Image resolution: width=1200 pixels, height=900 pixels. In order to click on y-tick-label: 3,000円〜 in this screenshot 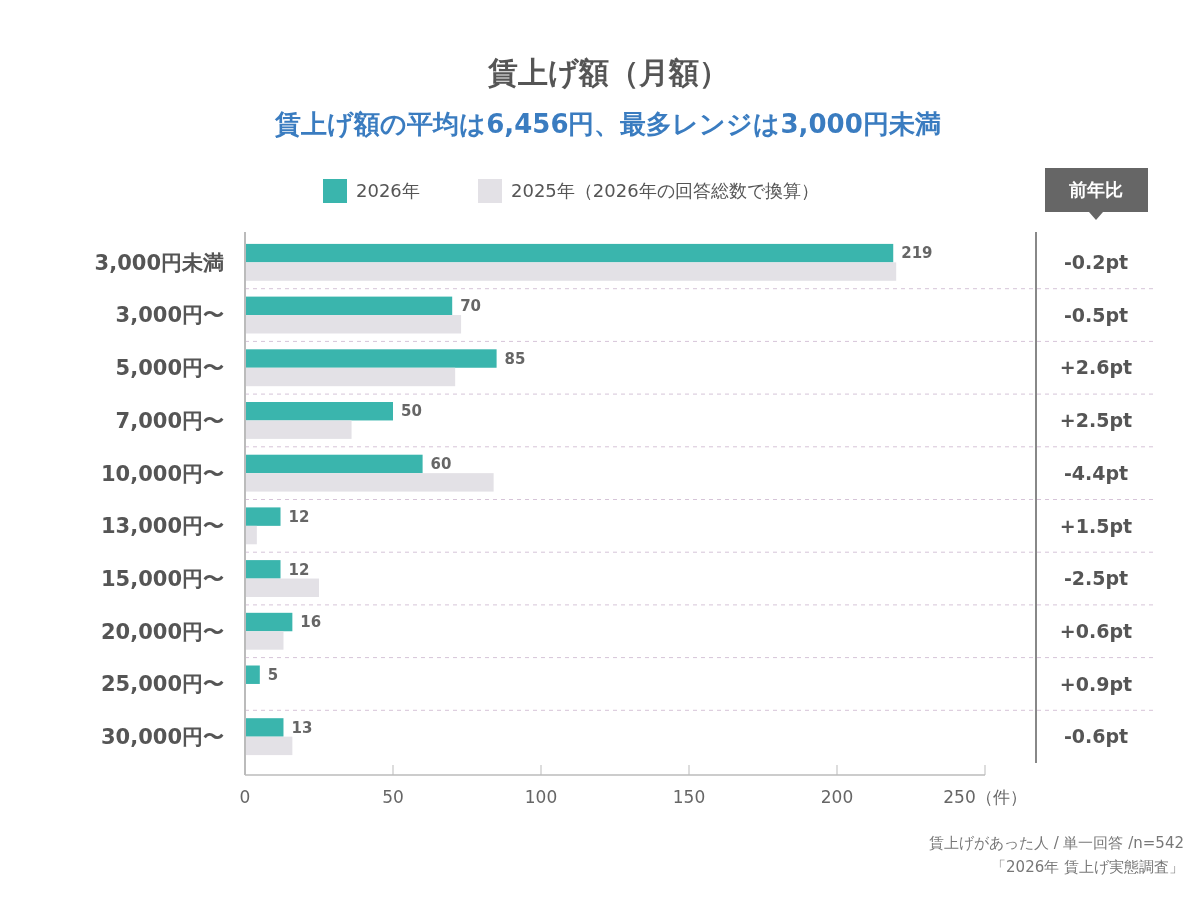, I will do `click(169, 315)`.